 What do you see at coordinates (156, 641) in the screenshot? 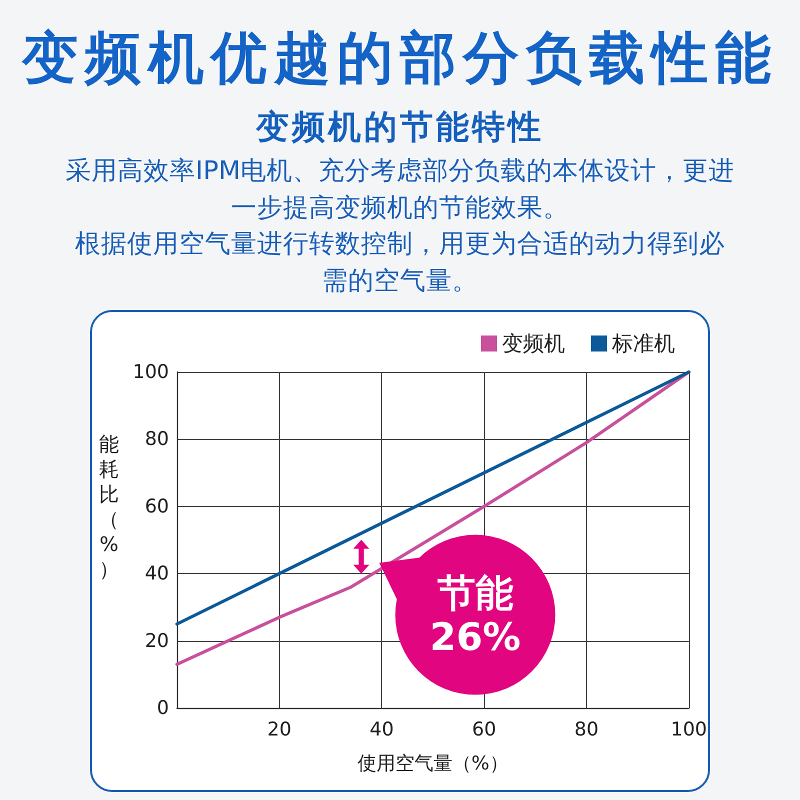
I see `y-tick-label: 20` at bounding box center [156, 641].